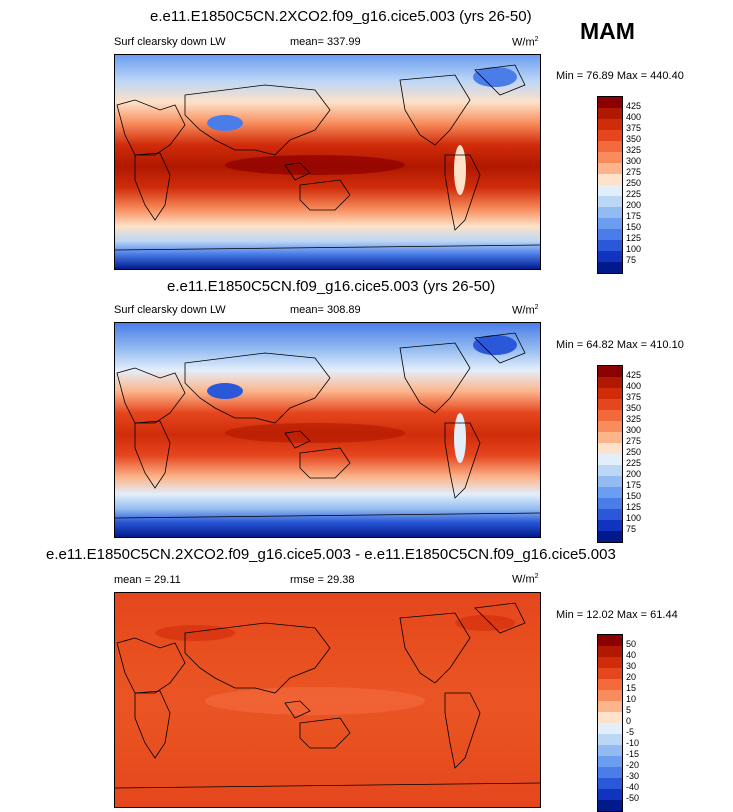 The width and height of the screenshot is (733, 812). I want to click on colorbar-label: 50, so click(631, 644).